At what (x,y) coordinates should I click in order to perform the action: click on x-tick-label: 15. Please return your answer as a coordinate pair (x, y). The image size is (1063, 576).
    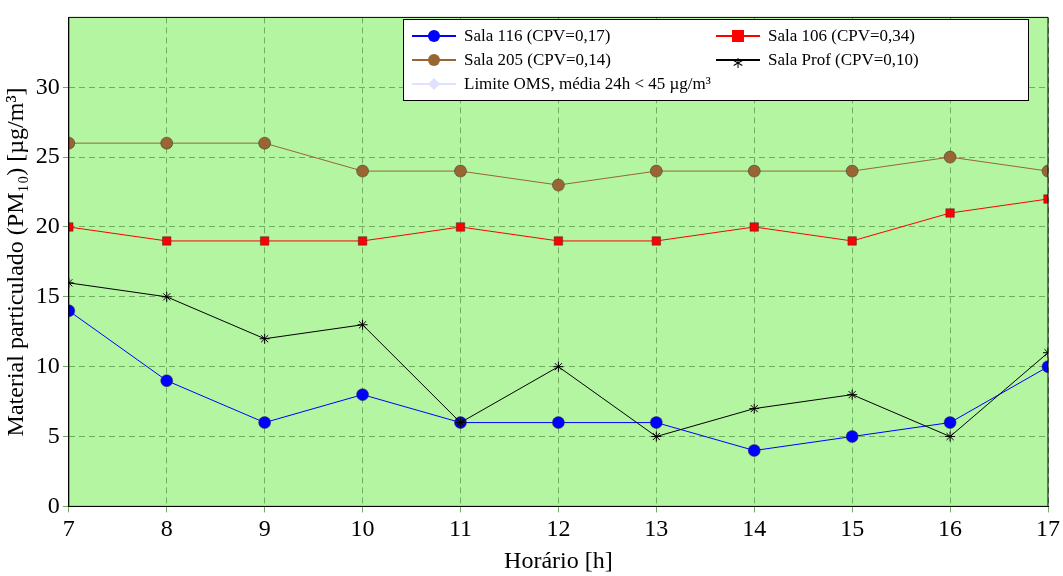
    Looking at the image, I should click on (852, 528).